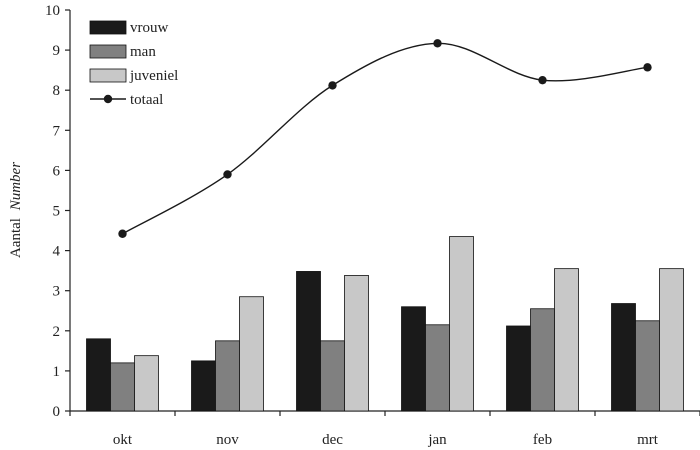 The height and width of the screenshot is (450, 700). What do you see at coordinates (153, 76) in the screenshot?
I see `legend-label-juveniel: juveniel` at bounding box center [153, 76].